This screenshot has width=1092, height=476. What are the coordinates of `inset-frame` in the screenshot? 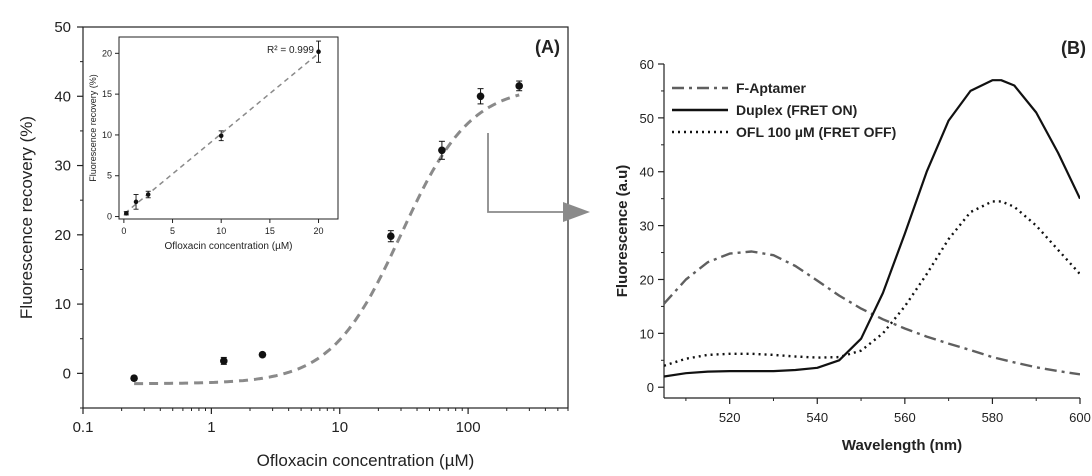 It's located at (228, 128).